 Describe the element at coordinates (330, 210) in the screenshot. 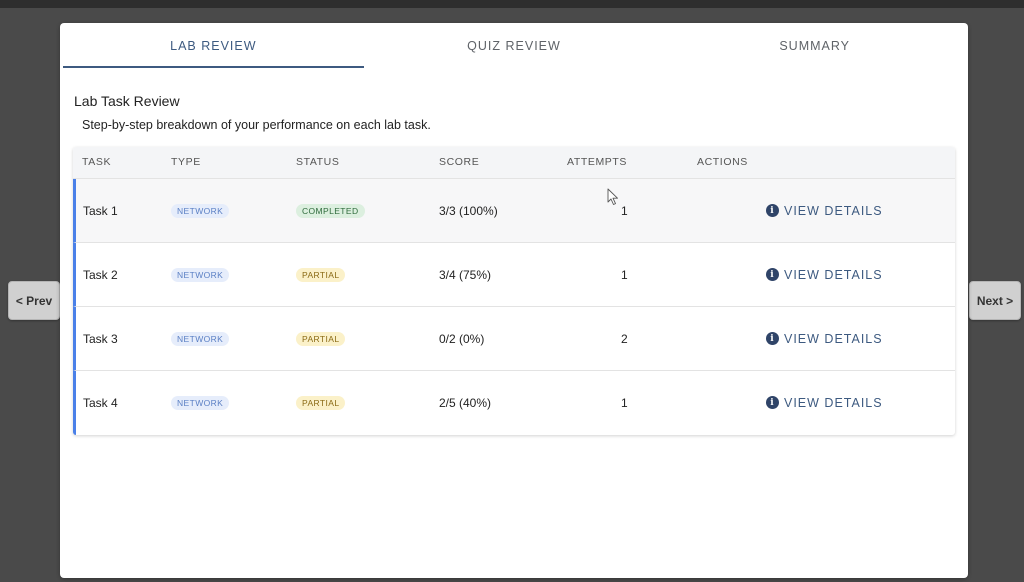

I see `status-badge: COMPLETED` at that location.